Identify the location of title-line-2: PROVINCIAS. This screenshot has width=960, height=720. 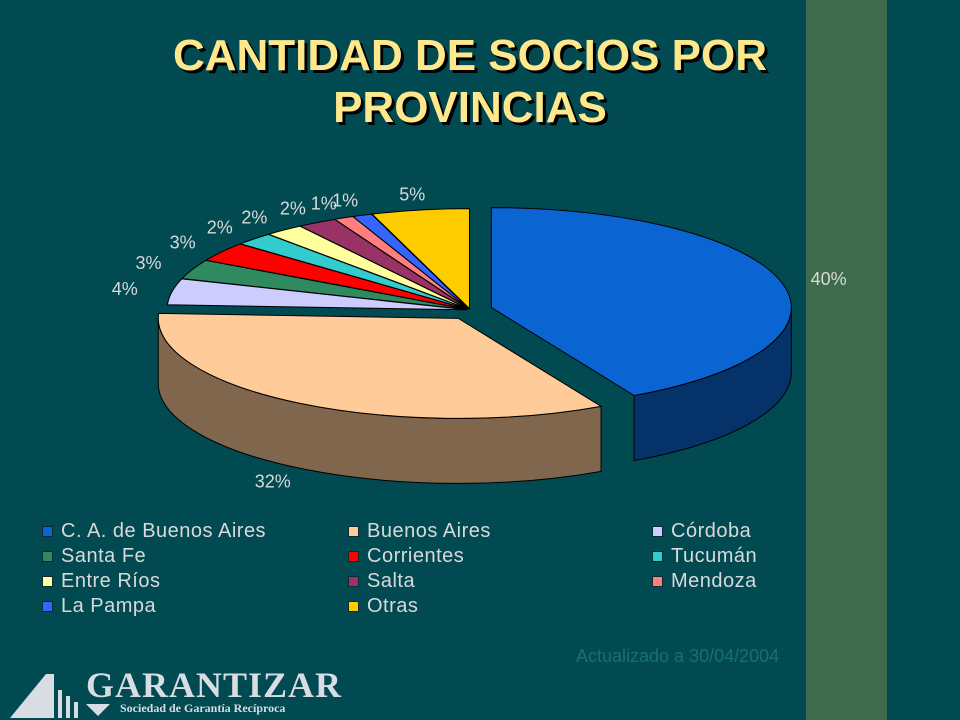
(470, 107).